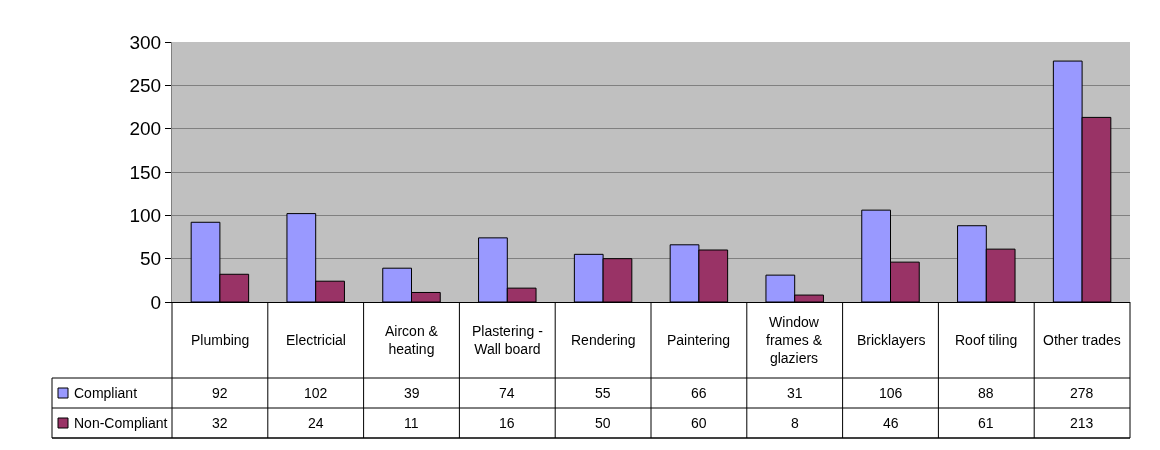  Describe the element at coordinates (316, 423) in the screenshot. I see `data-label: 24` at that location.